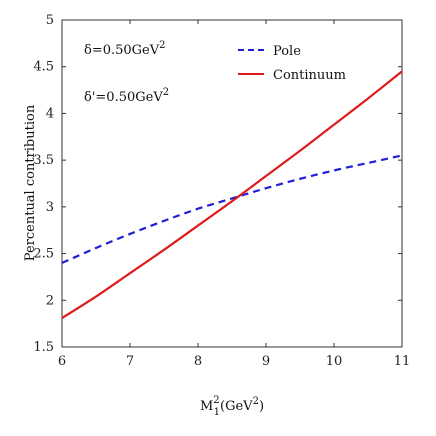 Image resolution: width=436 pixels, height=436 pixels. I want to click on legend-continuum-label: Continuum, so click(309, 75).